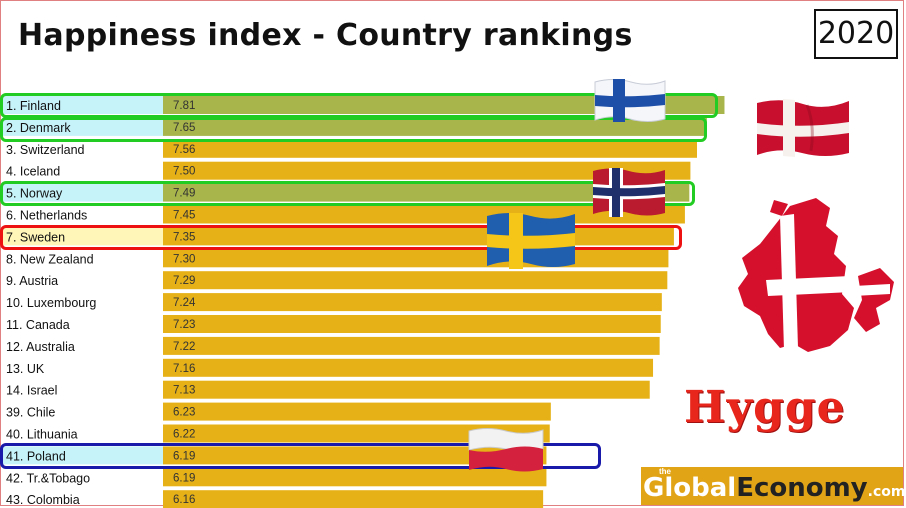 Image resolution: width=906 pixels, height=508 pixels. Describe the element at coordinates (33, 172) in the screenshot. I see `category-label: 4. Iceland` at that location.